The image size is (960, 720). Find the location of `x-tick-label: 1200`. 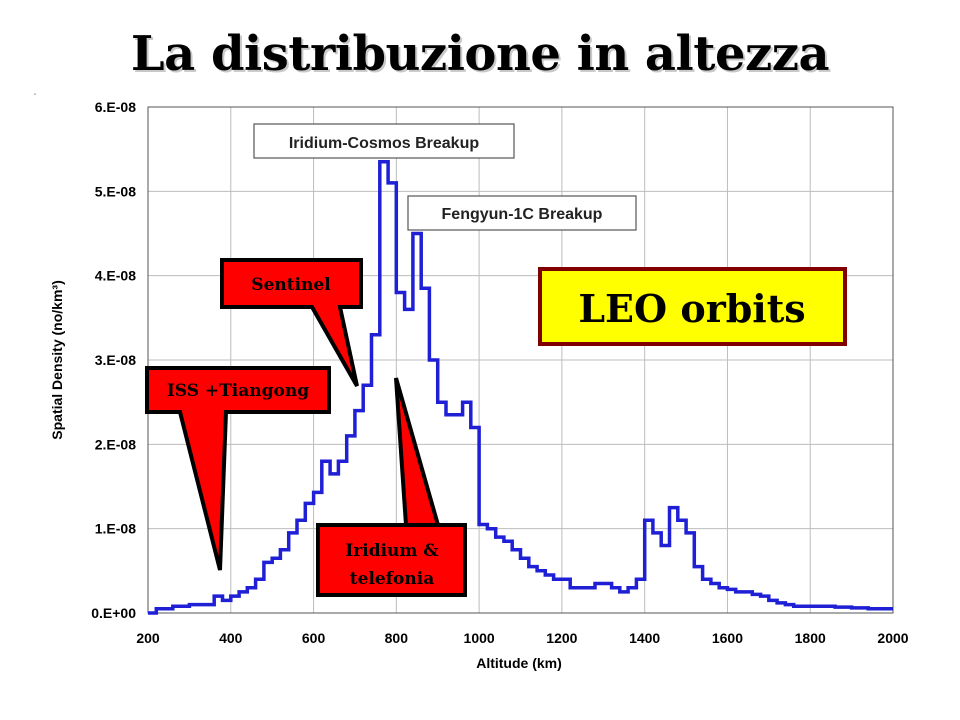

x-tick-label: 1200 is located at coordinates (561, 638).